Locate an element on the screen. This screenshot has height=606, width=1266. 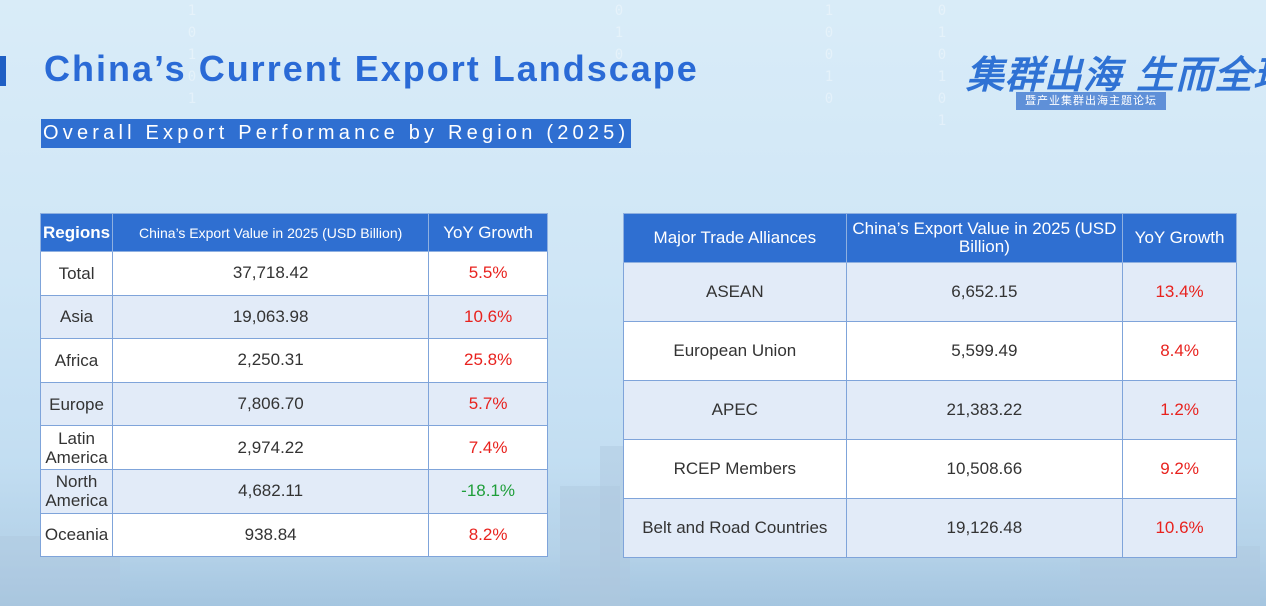
table-row: Belt and Road Countries 19,126.48 10.6% is located at coordinates (930, 528).